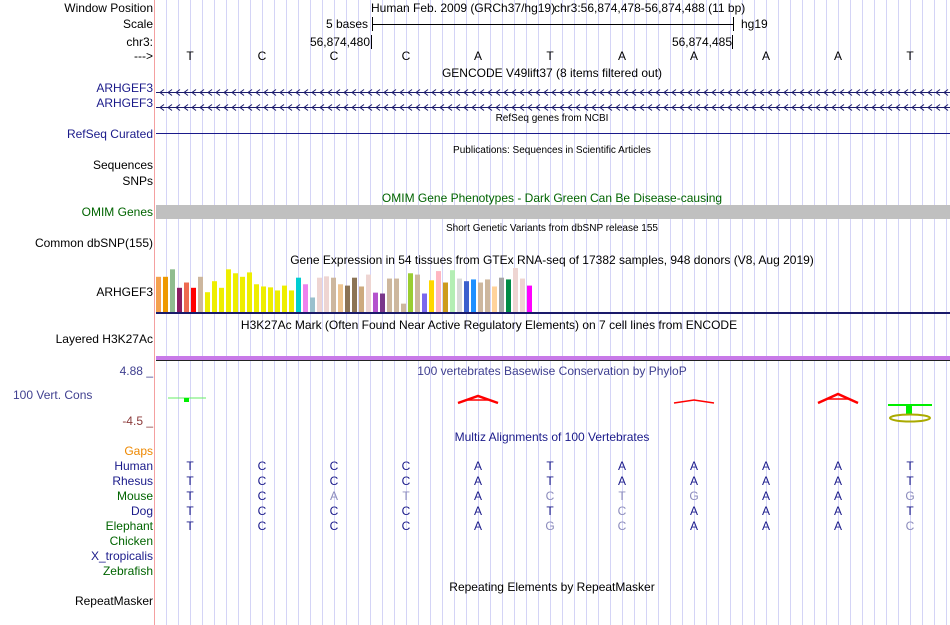 The width and height of the screenshot is (950, 625). What do you see at coordinates (552, 437) in the screenshot?
I see `multiz-title: Multiz Alignments of 100 Vertebrates` at bounding box center [552, 437].